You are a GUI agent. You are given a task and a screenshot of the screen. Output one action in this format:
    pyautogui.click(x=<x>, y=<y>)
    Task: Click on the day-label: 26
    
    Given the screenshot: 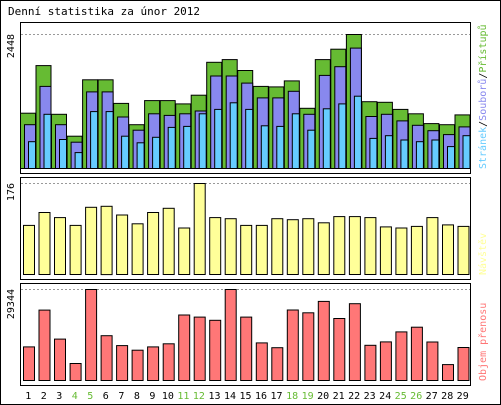 What is the action you would take?
    pyautogui.click(x=416, y=396)
    